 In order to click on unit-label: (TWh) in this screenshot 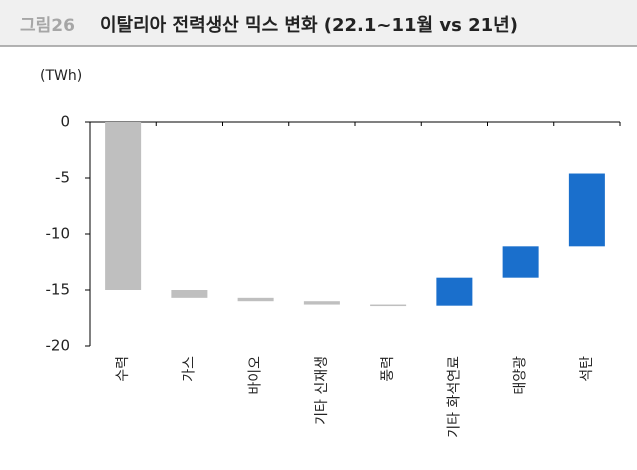, I will do `click(61, 76)`.